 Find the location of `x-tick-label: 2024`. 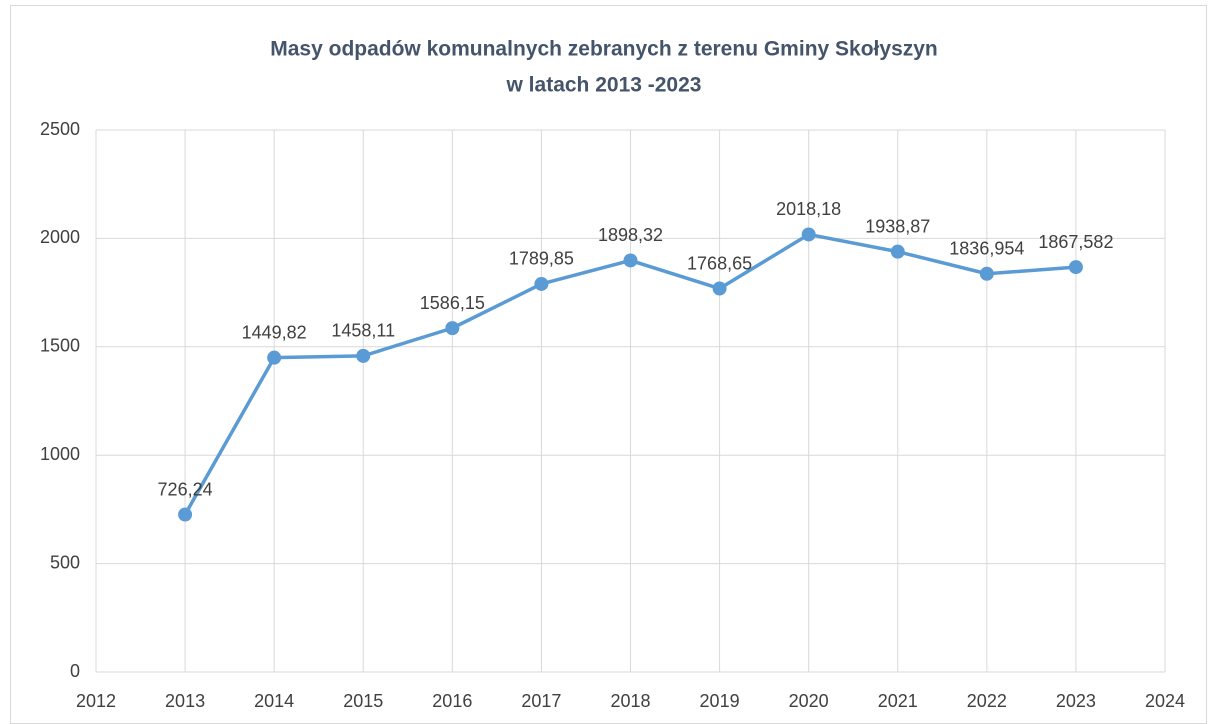

x-tick-label: 2024 is located at coordinates (1165, 701).